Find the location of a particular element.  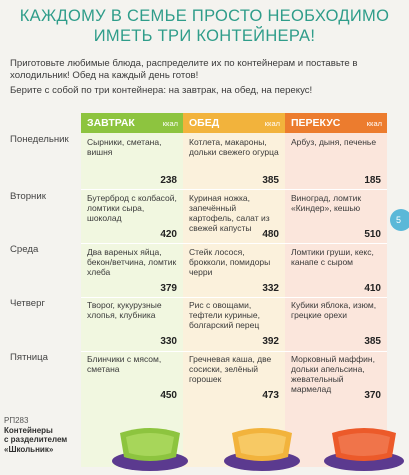

meal-food: Арбуз, дыня, печенье is located at coordinates (334, 142).